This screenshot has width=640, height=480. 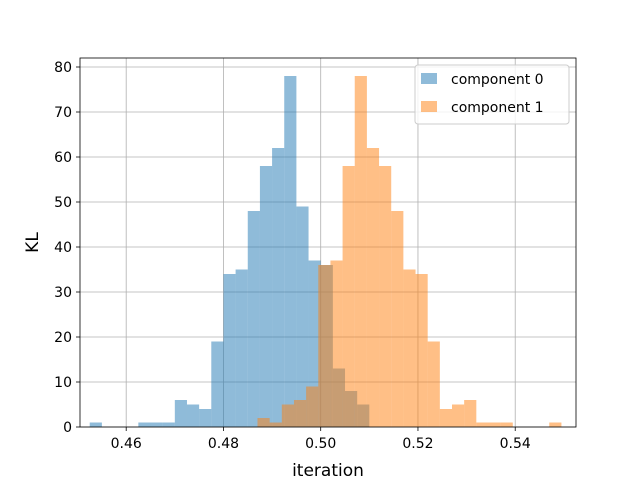 I want to click on y-tick-label: 50, so click(x=63, y=203).